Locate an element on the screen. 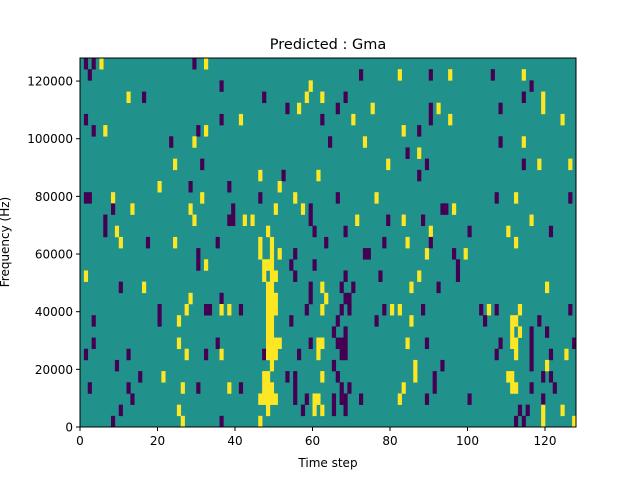  x-tick-label: 100 is located at coordinates (467, 441).